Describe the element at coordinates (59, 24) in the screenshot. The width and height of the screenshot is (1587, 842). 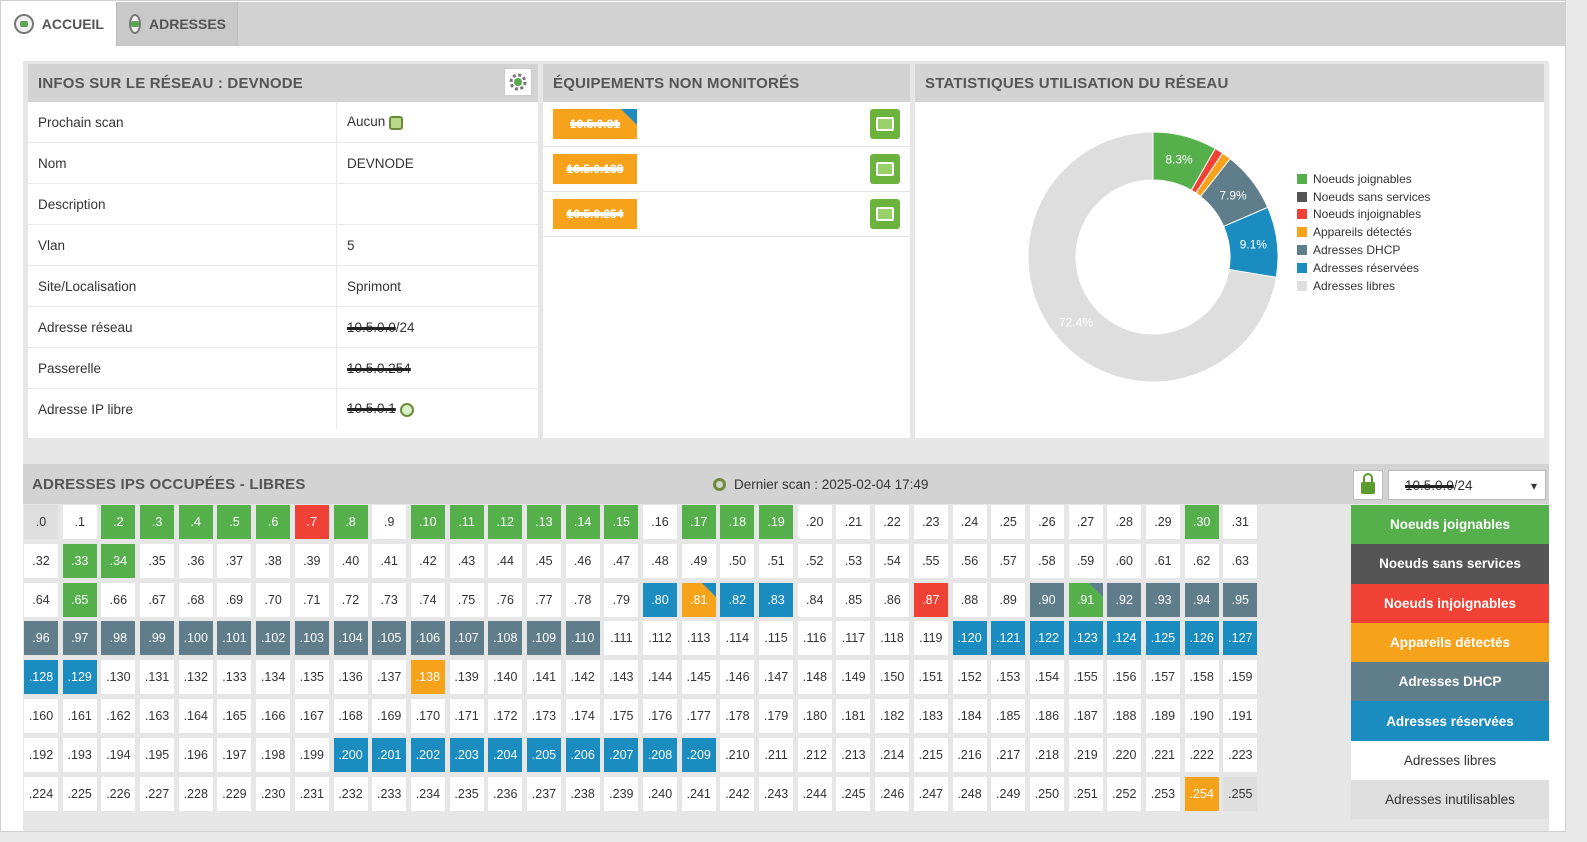
I see `tab-accueil: ACCUEIL` at that location.